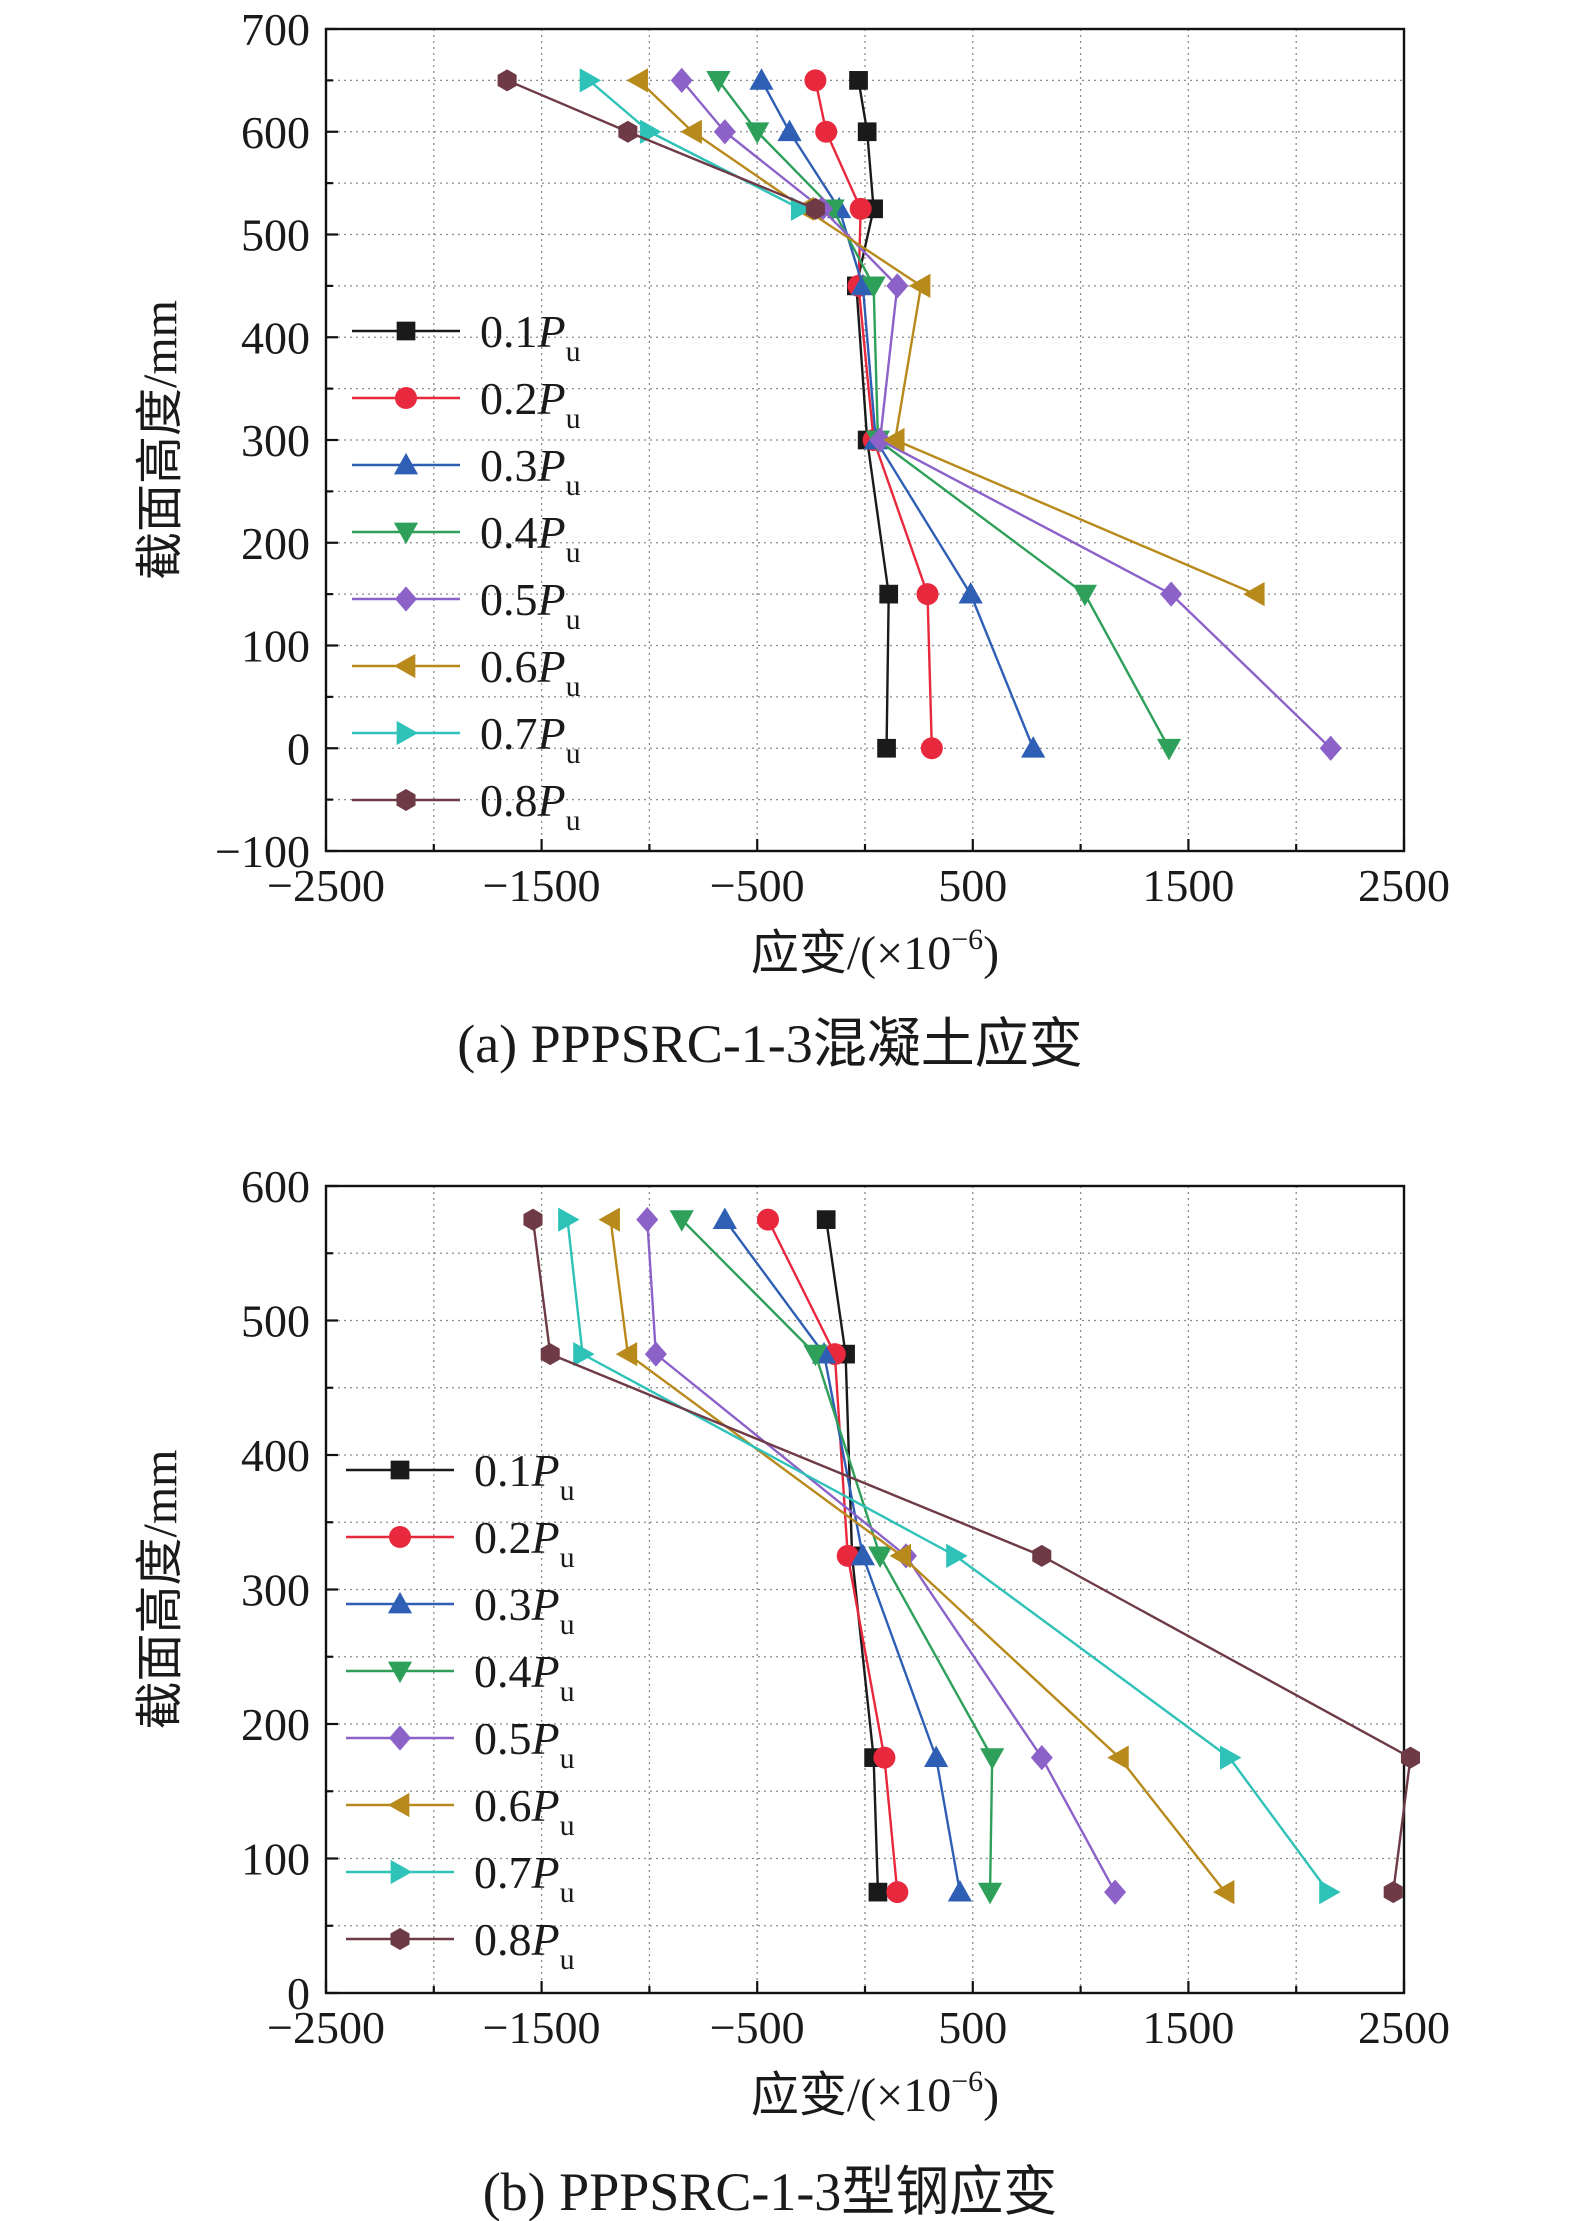 Image resolution: width=1575 pixels, height=2221 pixels. I want to click on y-tick-label: 600, so click(275, 1186).